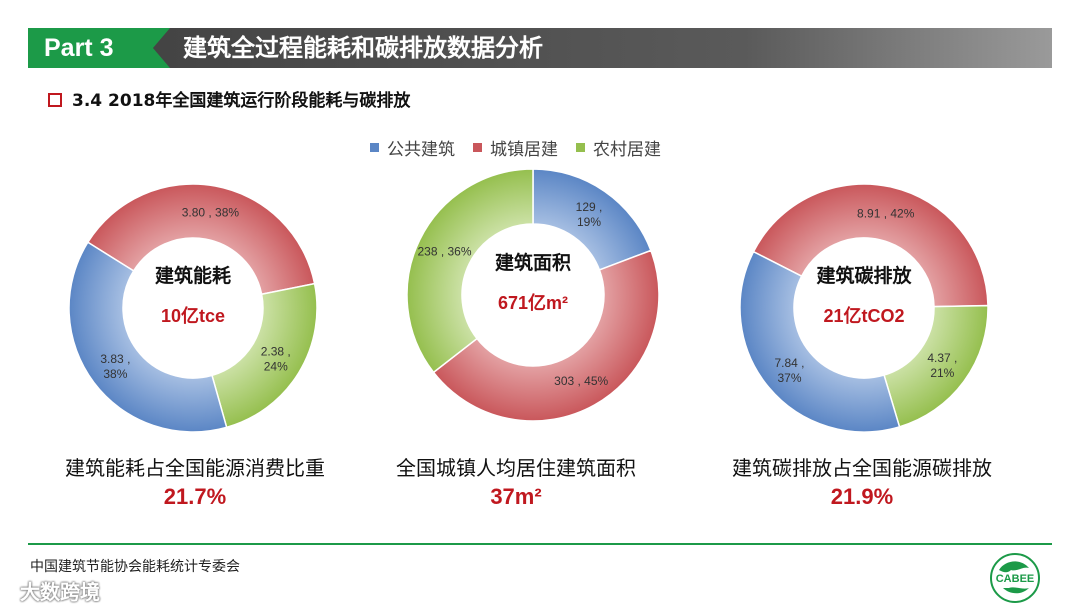 The image size is (1080, 608). I want to click on donut-center-value: 10亿tce, so click(193, 315).